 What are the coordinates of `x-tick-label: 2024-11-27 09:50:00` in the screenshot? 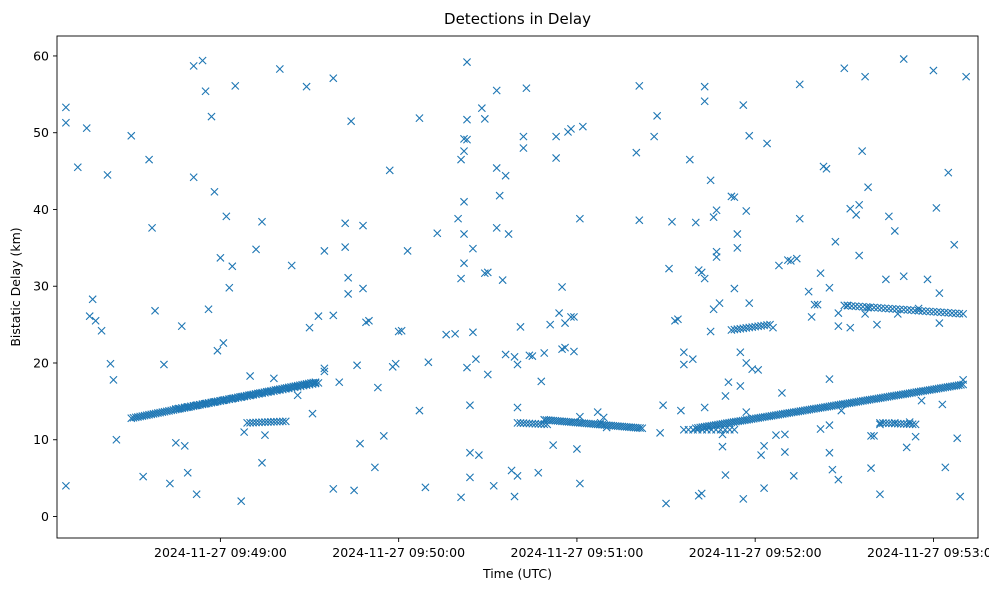 It's located at (398, 552).